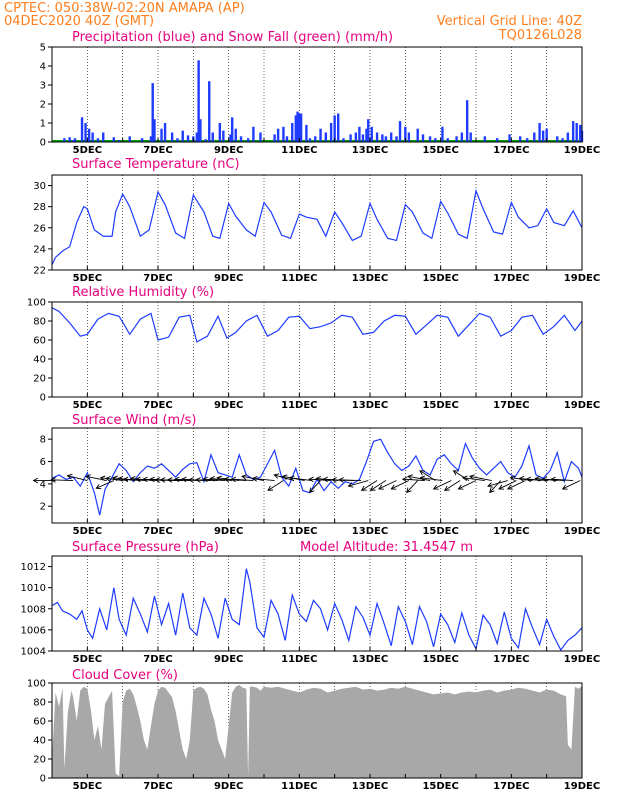  Describe the element at coordinates (39, 703) in the screenshot. I see `cloud-y-tick-label: 80` at that location.